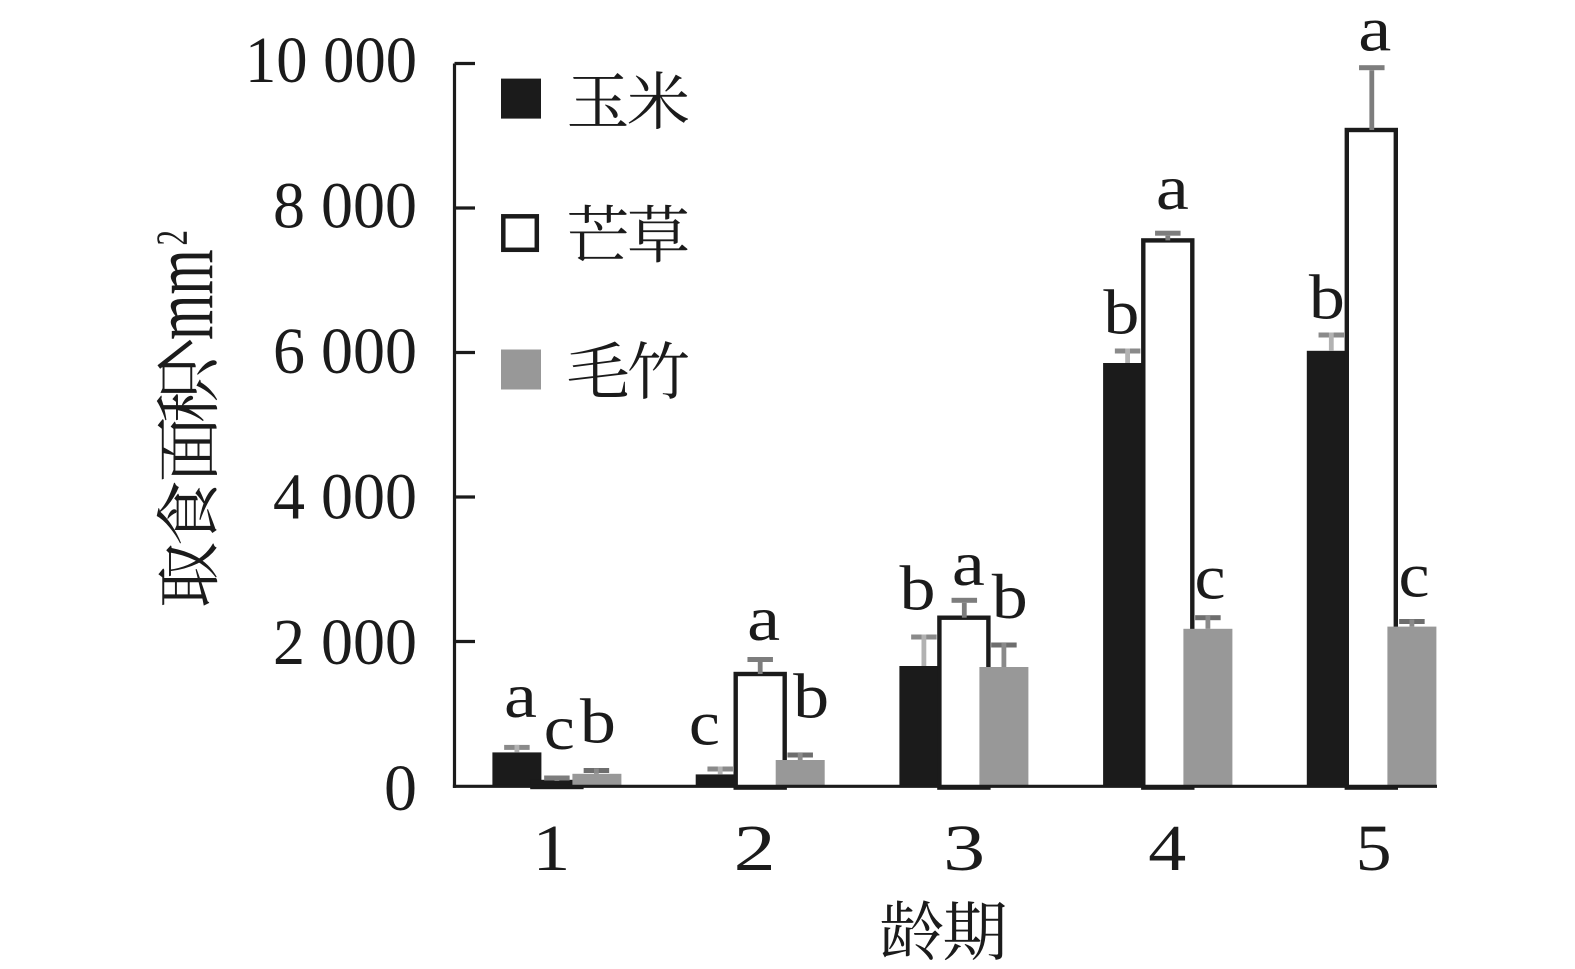  What do you see at coordinates (345, 351) in the screenshot?
I see `svg-text: 6 000` at bounding box center [345, 351].